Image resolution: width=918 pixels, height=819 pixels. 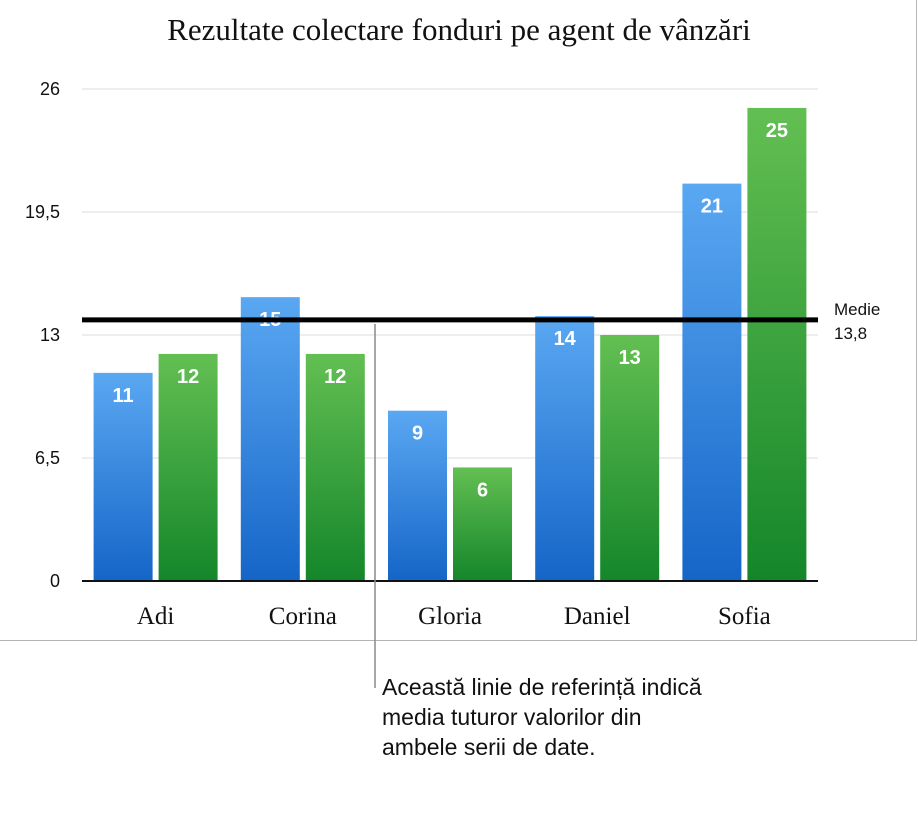 What do you see at coordinates (303, 616) in the screenshot?
I see `x-category-label: Corina` at bounding box center [303, 616].